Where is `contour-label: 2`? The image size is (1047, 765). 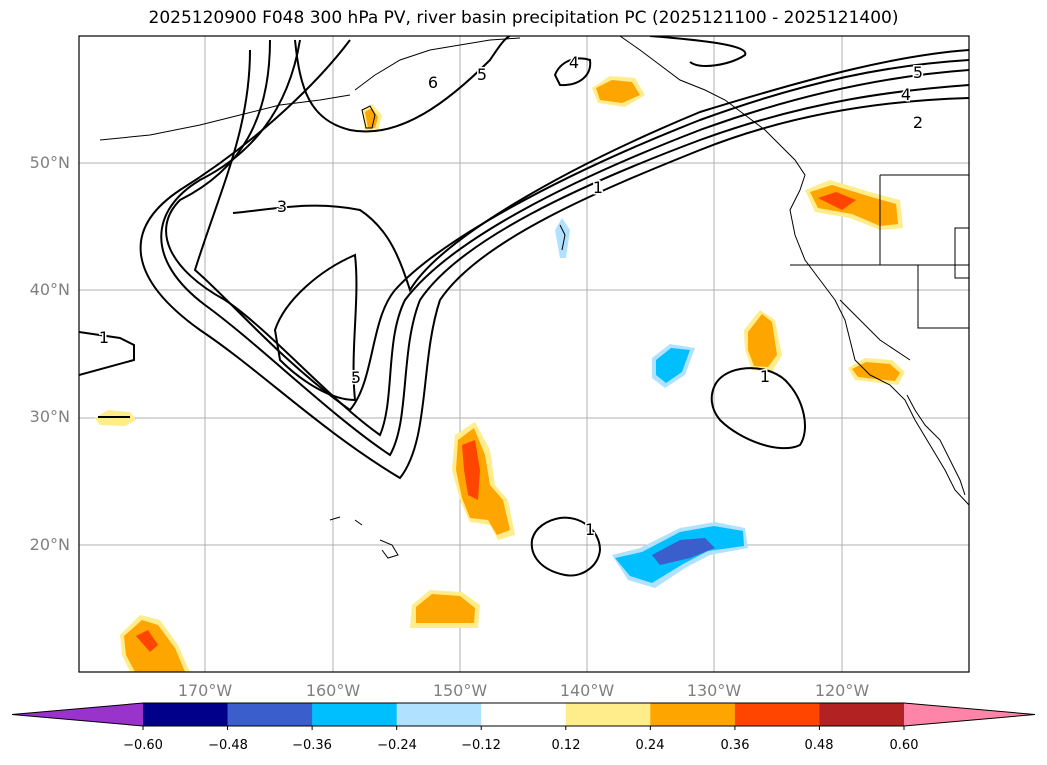
contour-label: 2 is located at coordinates (918, 122).